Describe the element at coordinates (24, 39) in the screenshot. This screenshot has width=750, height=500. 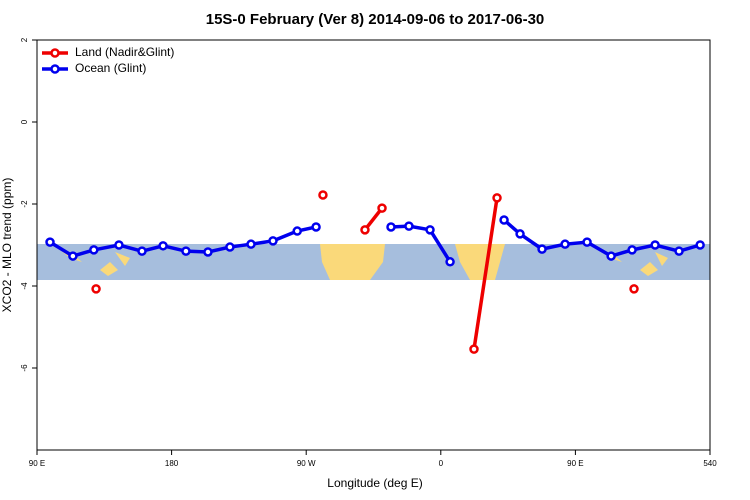
I see `y-tick-label: 2` at that location.